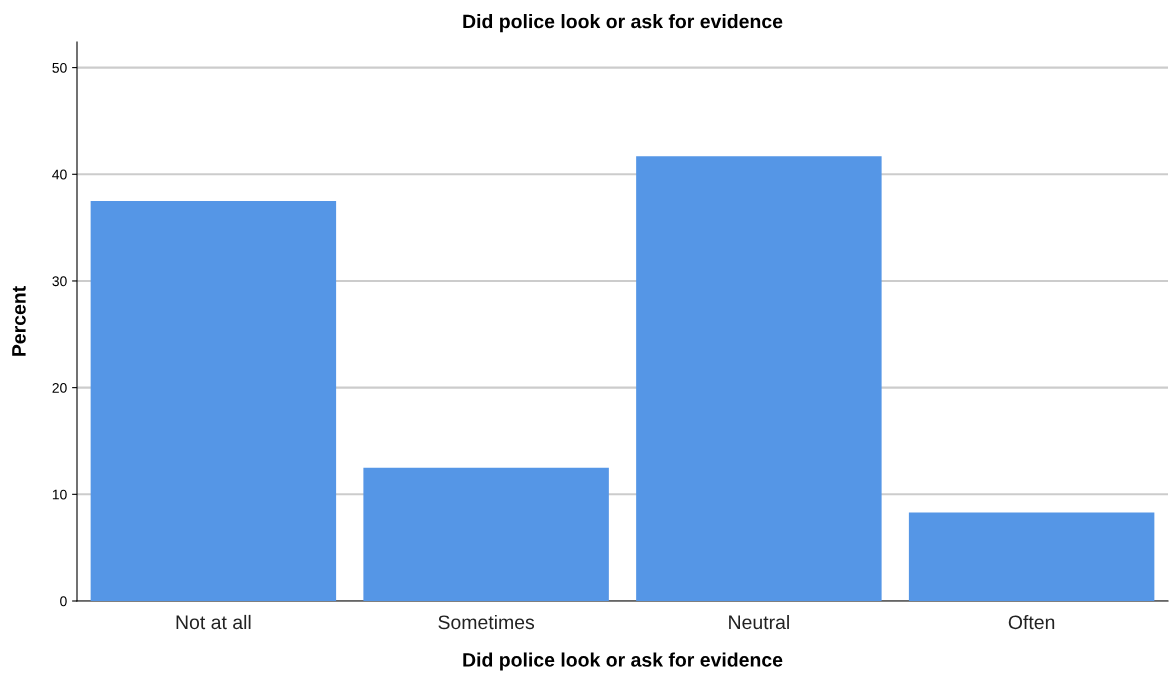 The height and width of the screenshot is (682, 1172). What do you see at coordinates (19, 321) in the screenshot?
I see `y-axis-title: Percent` at bounding box center [19, 321].